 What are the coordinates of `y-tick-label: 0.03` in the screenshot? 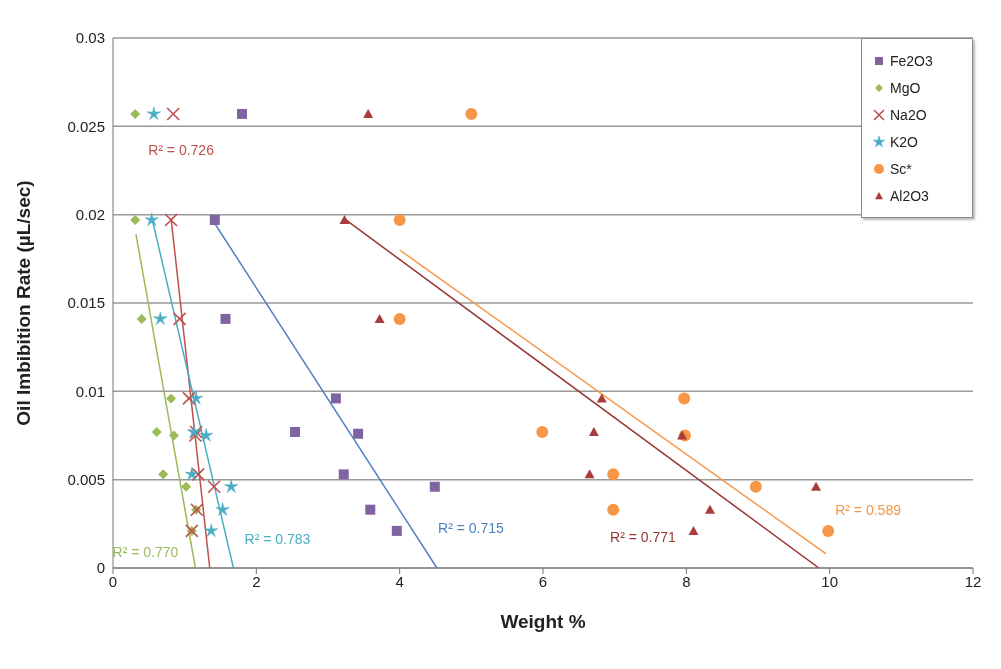 It's located at (90, 38).